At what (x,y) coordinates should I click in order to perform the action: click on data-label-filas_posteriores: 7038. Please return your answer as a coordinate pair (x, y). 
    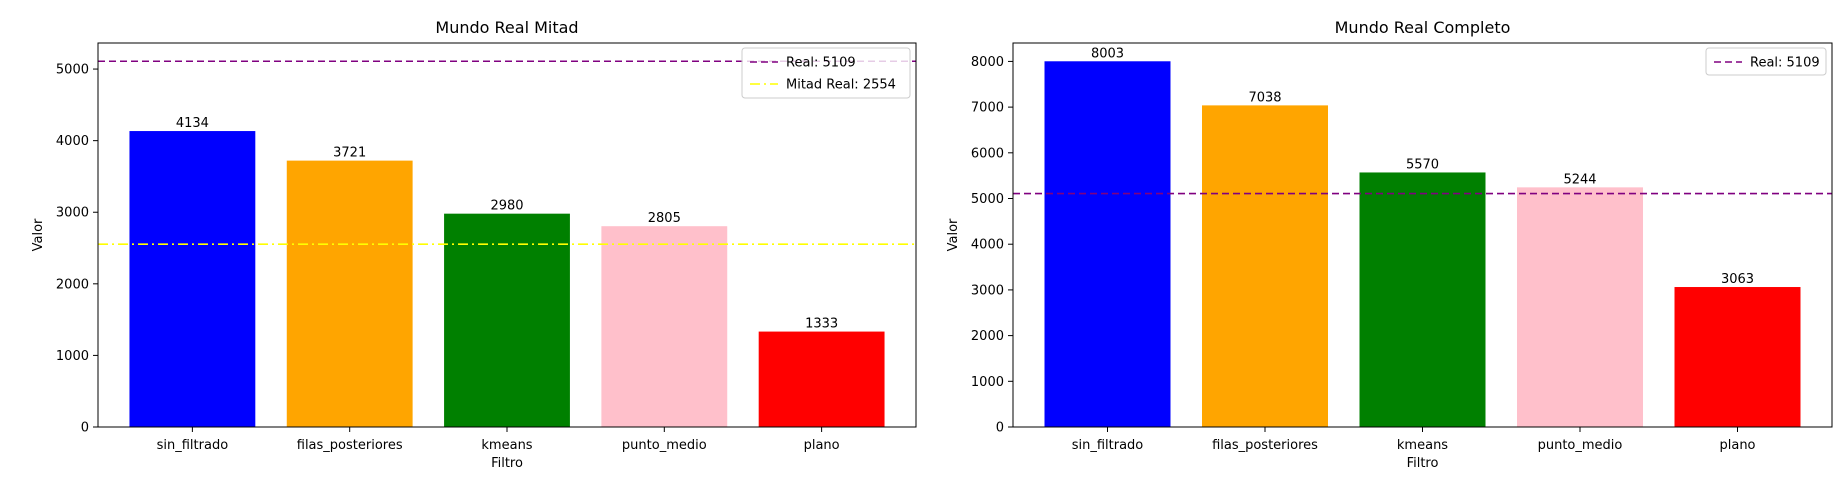
    Looking at the image, I should click on (1264, 97).